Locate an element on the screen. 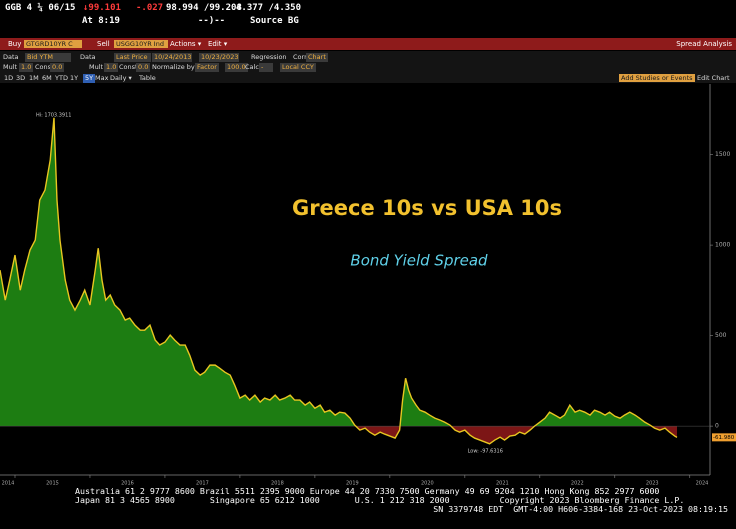 This screenshot has height=529, width=736. actions-menu: Actions ▾ is located at coordinates (186, 44).